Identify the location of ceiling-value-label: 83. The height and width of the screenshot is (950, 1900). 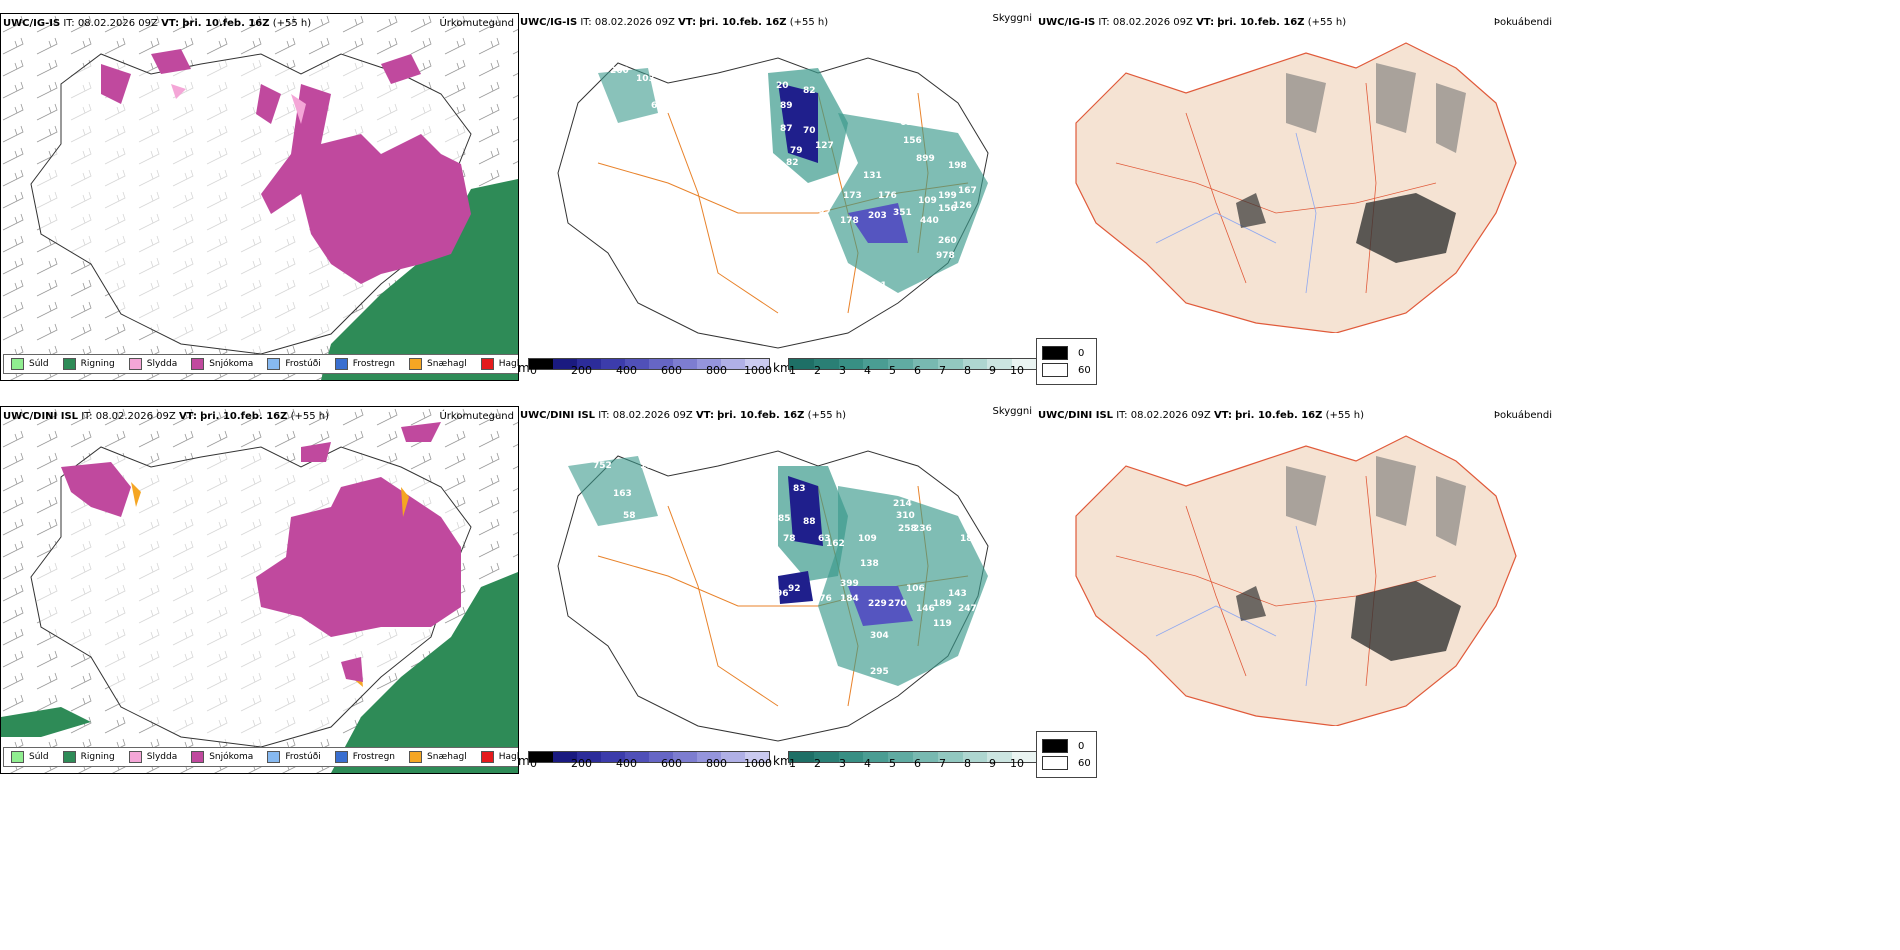
(799, 489).